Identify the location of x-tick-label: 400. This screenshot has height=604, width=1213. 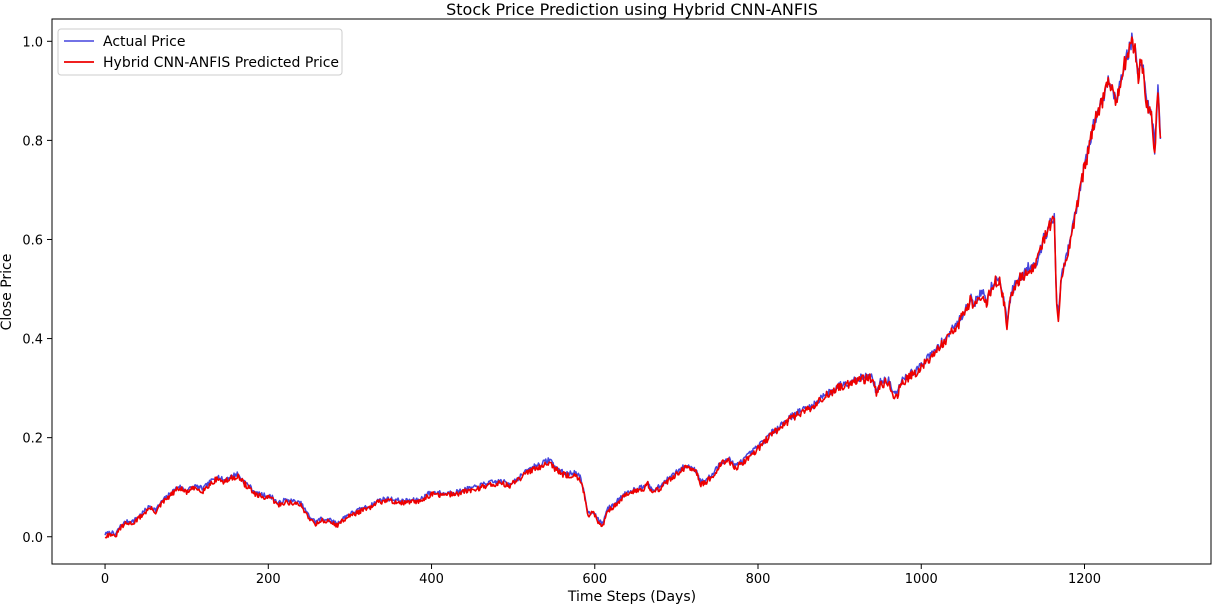
(431, 579).